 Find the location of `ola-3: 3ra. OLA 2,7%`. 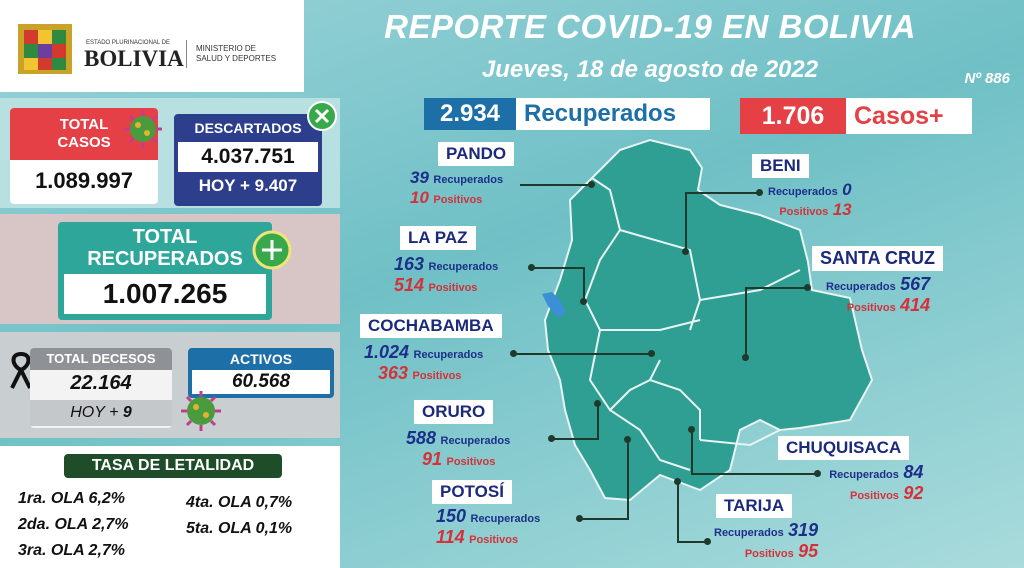

ola-3: 3ra. OLA 2,7% is located at coordinates (72, 550).